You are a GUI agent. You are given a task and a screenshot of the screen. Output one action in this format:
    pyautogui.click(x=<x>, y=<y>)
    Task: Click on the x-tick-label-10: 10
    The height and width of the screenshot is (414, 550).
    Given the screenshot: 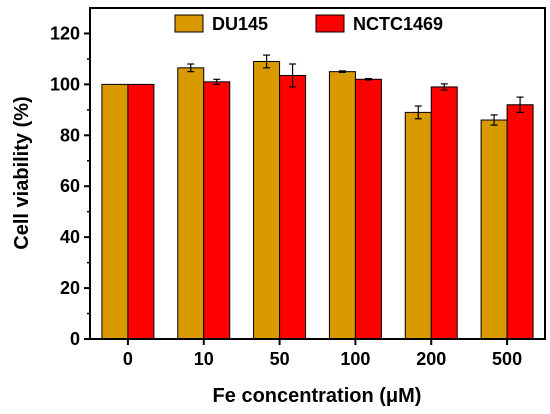 What is the action you would take?
    pyautogui.click(x=204, y=359)
    